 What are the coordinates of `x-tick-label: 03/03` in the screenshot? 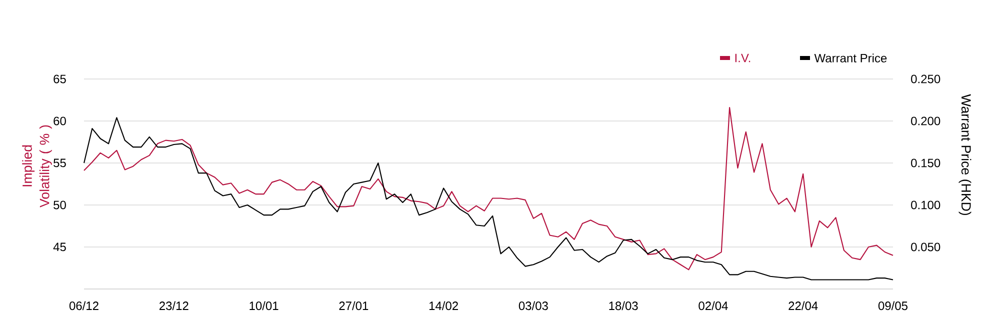 It's located at (533, 305).